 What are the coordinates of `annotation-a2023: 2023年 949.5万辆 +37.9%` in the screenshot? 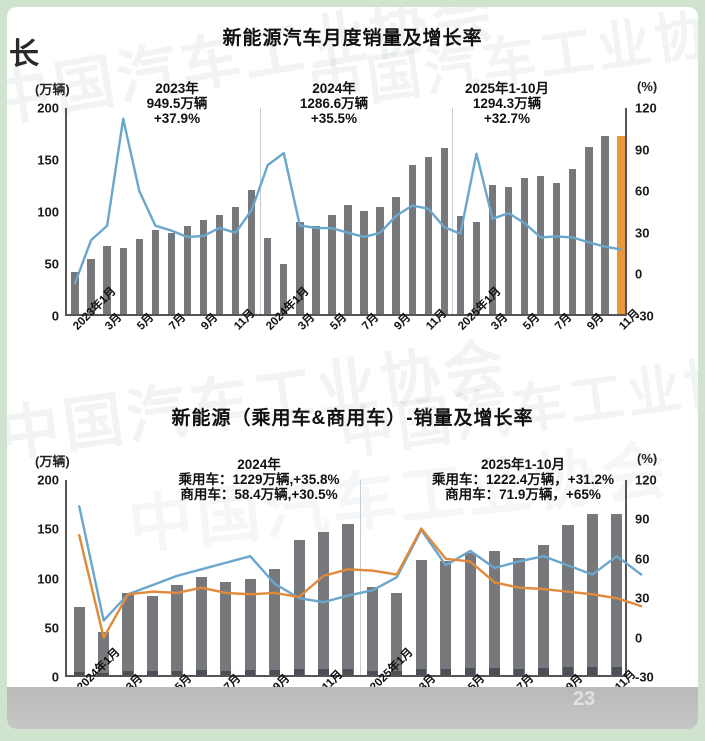 It's located at (177, 103).